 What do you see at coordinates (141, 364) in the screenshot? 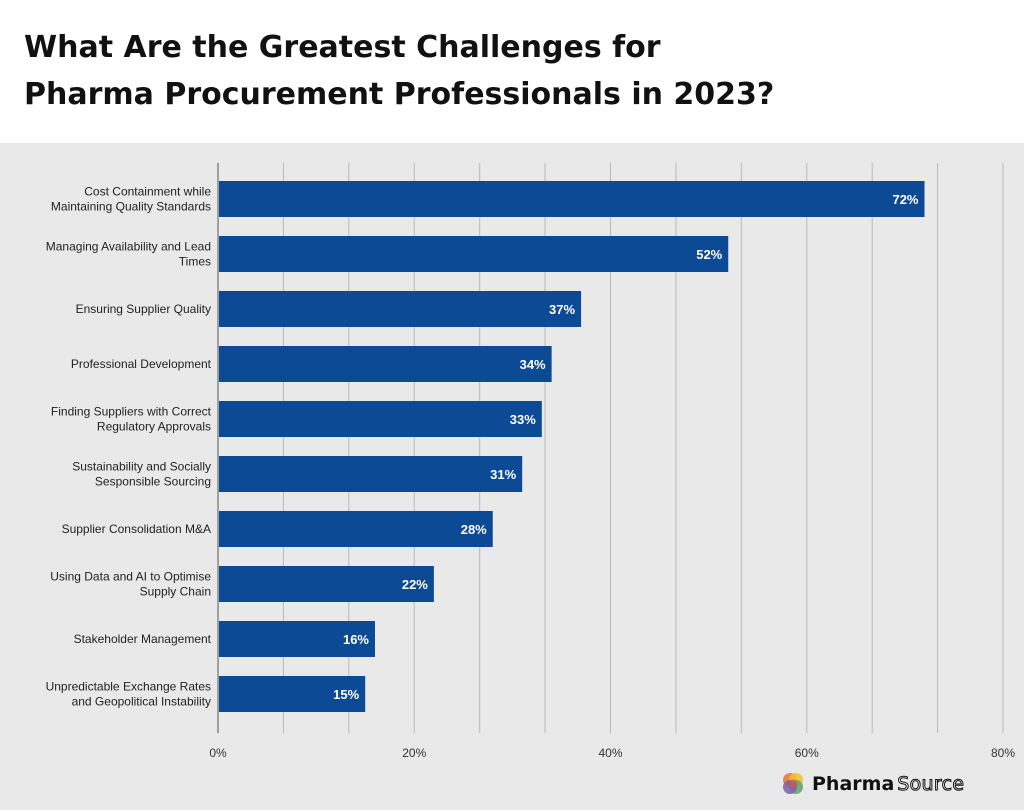
I see `category-label-3: Professional Development` at bounding box center [141, 364].